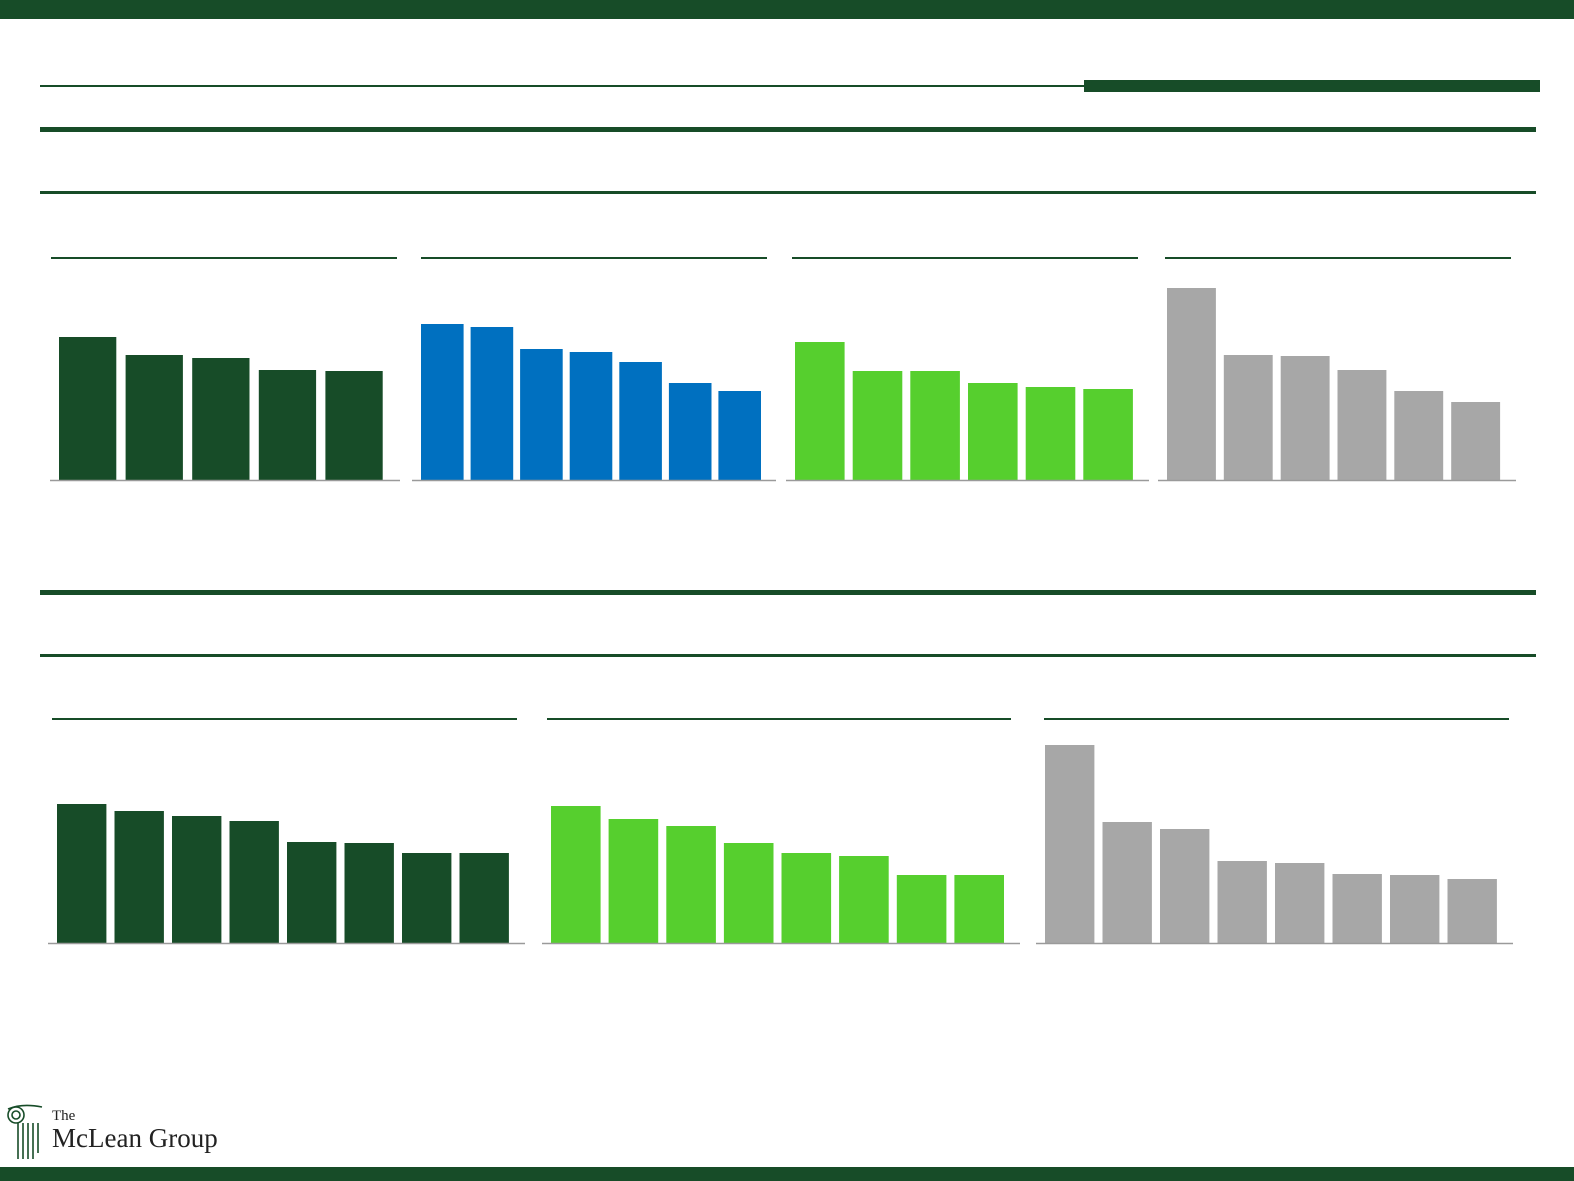 The height and width of the screenshot is (1181, 1574). Describe the element at coordinates (594, 258) in the screenshot. I see `chart-2-header-rule` at that location.